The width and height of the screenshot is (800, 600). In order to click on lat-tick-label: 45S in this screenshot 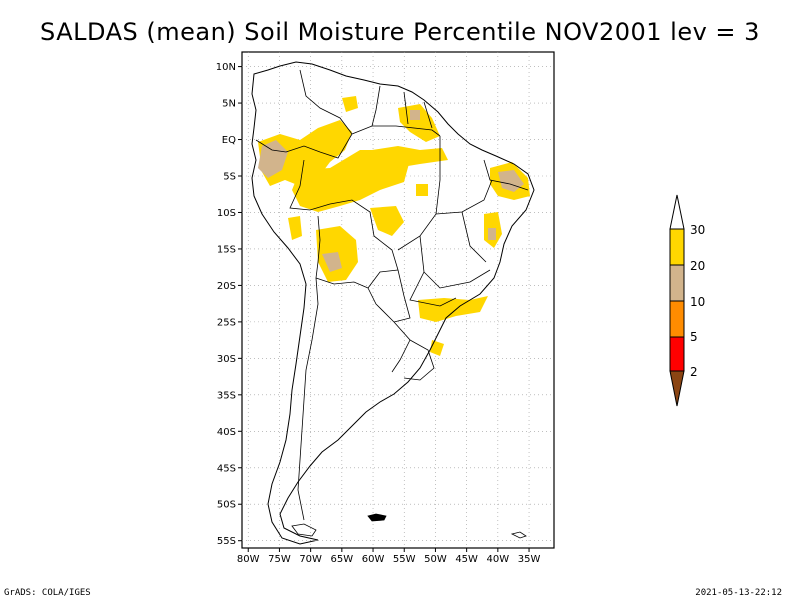, I will do `click(226, 468)`.